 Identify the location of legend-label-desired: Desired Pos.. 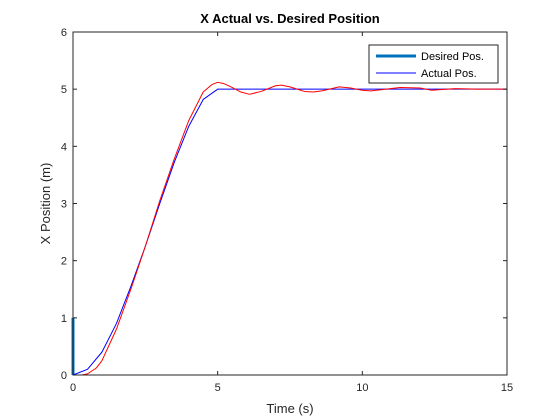
(452, 57).